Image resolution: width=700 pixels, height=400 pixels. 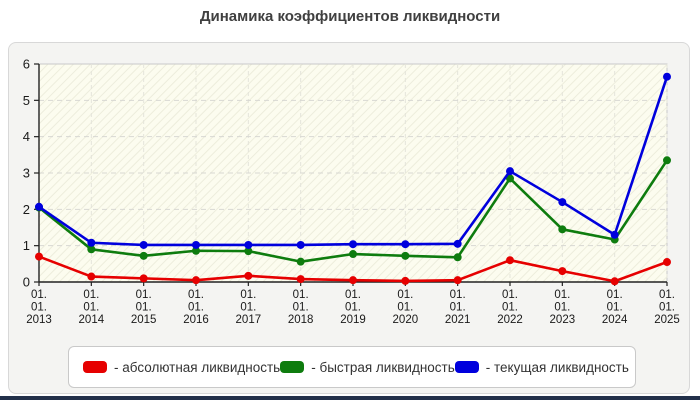 I want to click on svg-text: 2013, so click(x=39, y=320).